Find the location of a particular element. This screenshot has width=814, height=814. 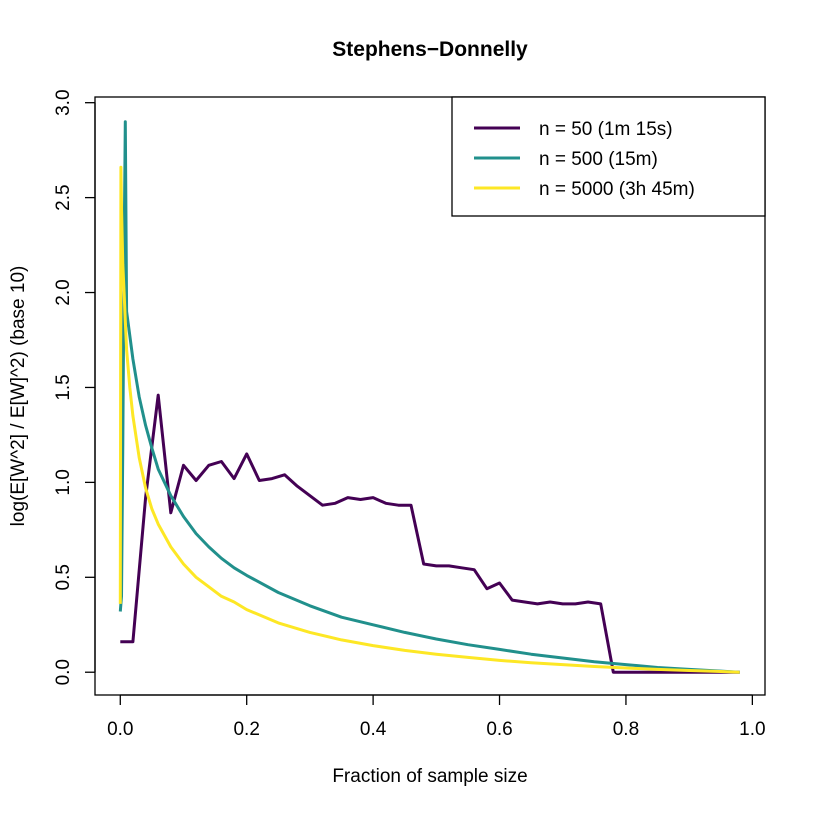

y-tick-label: 0.5 is located at coordinates (63, 577).